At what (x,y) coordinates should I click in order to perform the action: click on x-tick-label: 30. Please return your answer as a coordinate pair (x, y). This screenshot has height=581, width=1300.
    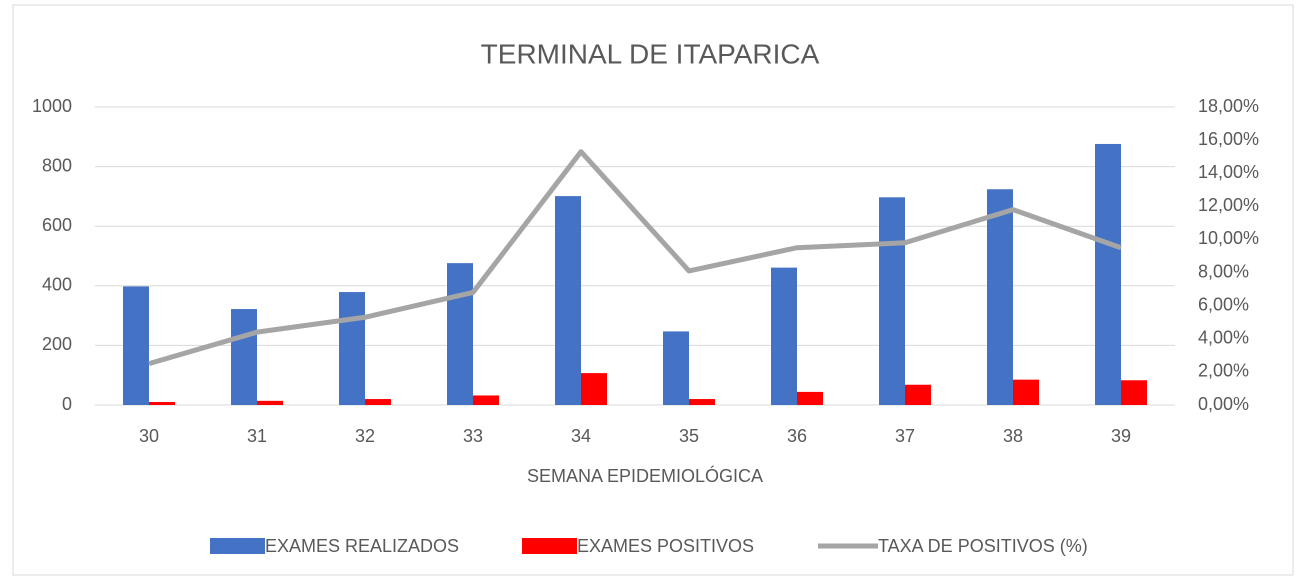
    Looking at the image, I should click on (149, 436).